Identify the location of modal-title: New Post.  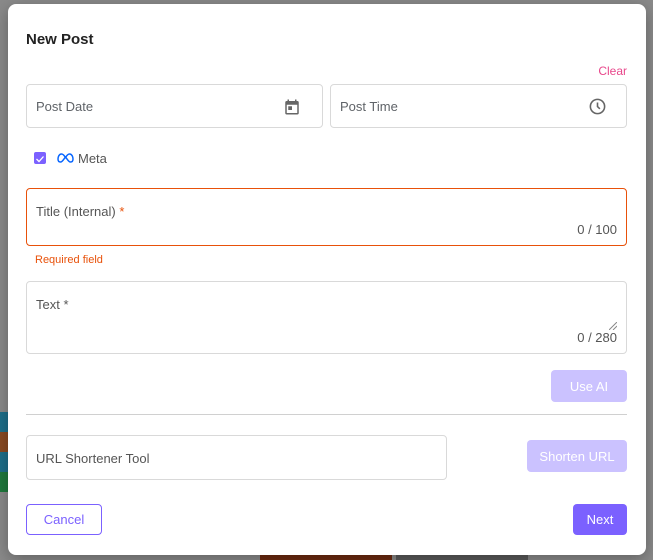
(60, 39).